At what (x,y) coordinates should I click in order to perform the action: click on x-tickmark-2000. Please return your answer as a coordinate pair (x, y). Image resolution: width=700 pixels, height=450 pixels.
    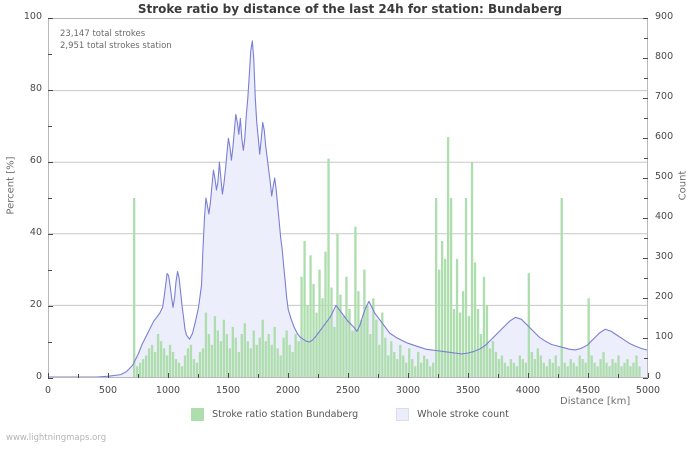
    Looking at the image, I should click on (288, 375).